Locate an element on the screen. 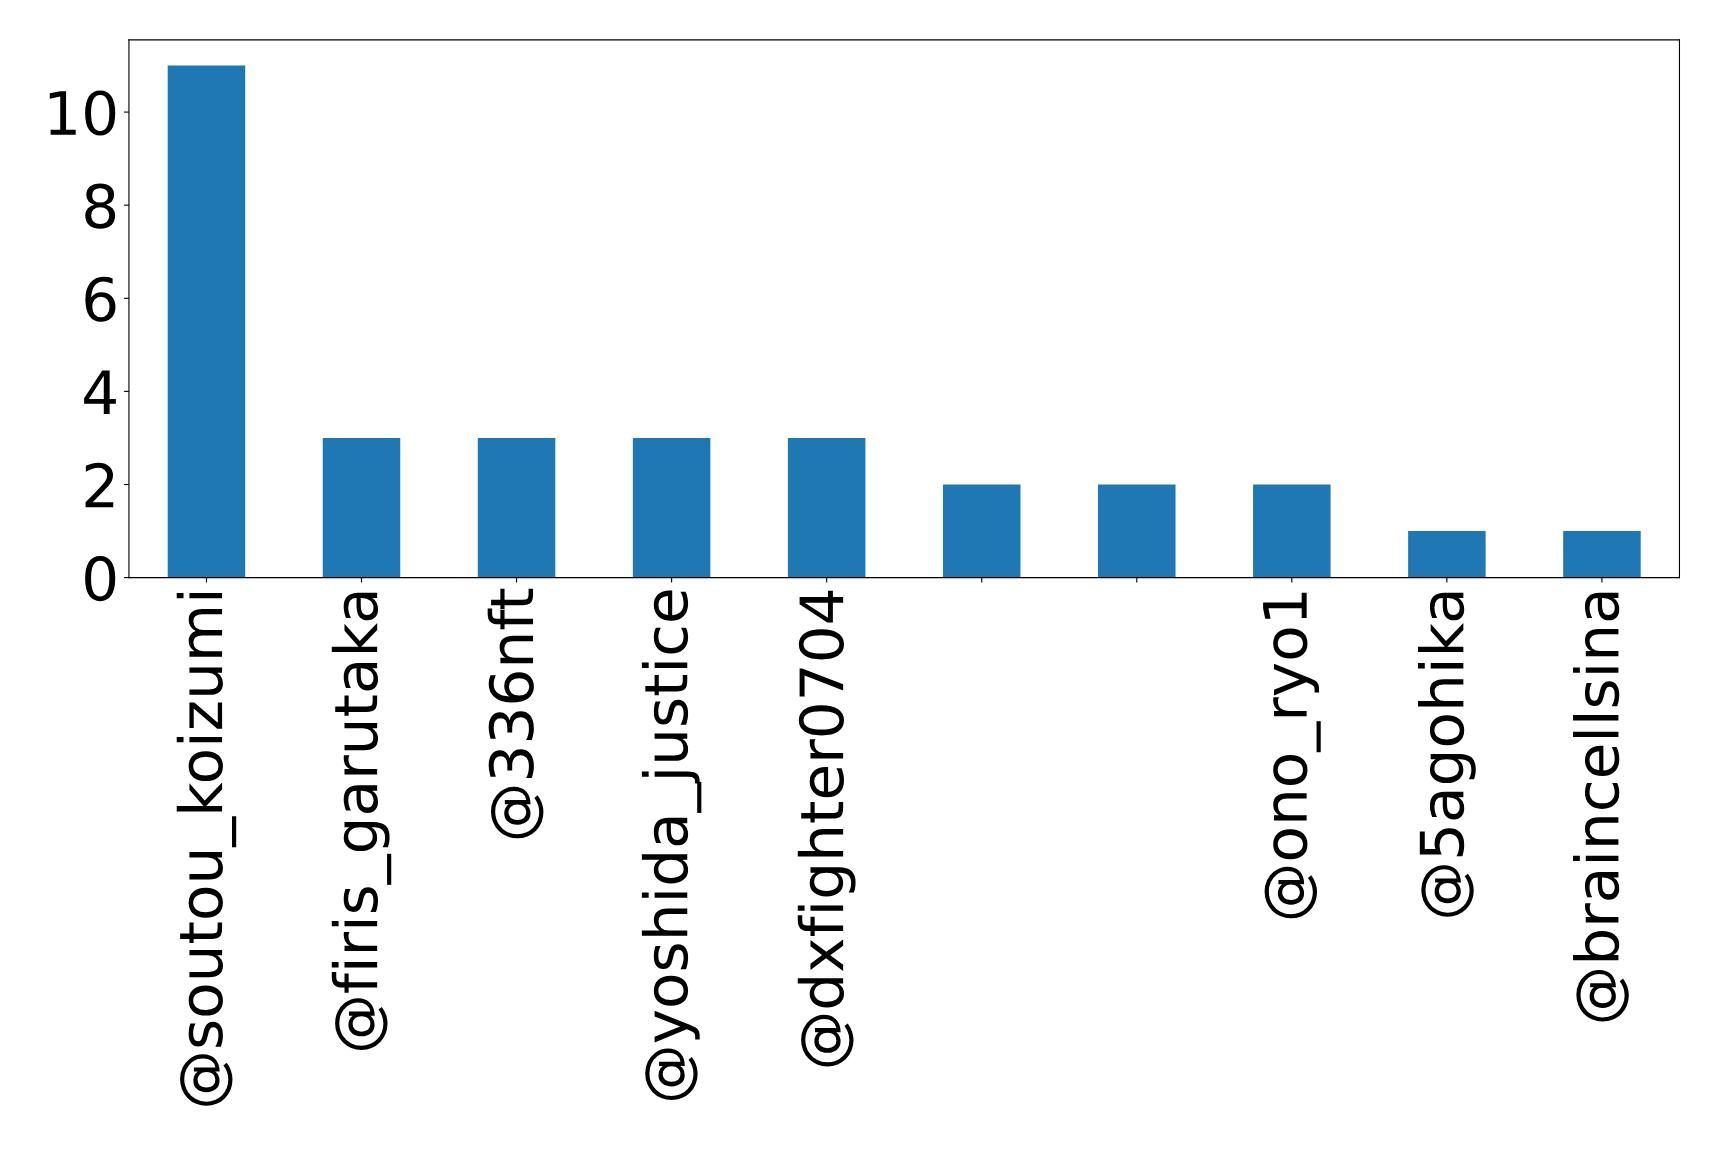  x-tick-label: @soutou_koizumi is located at coordinates (206, 849).